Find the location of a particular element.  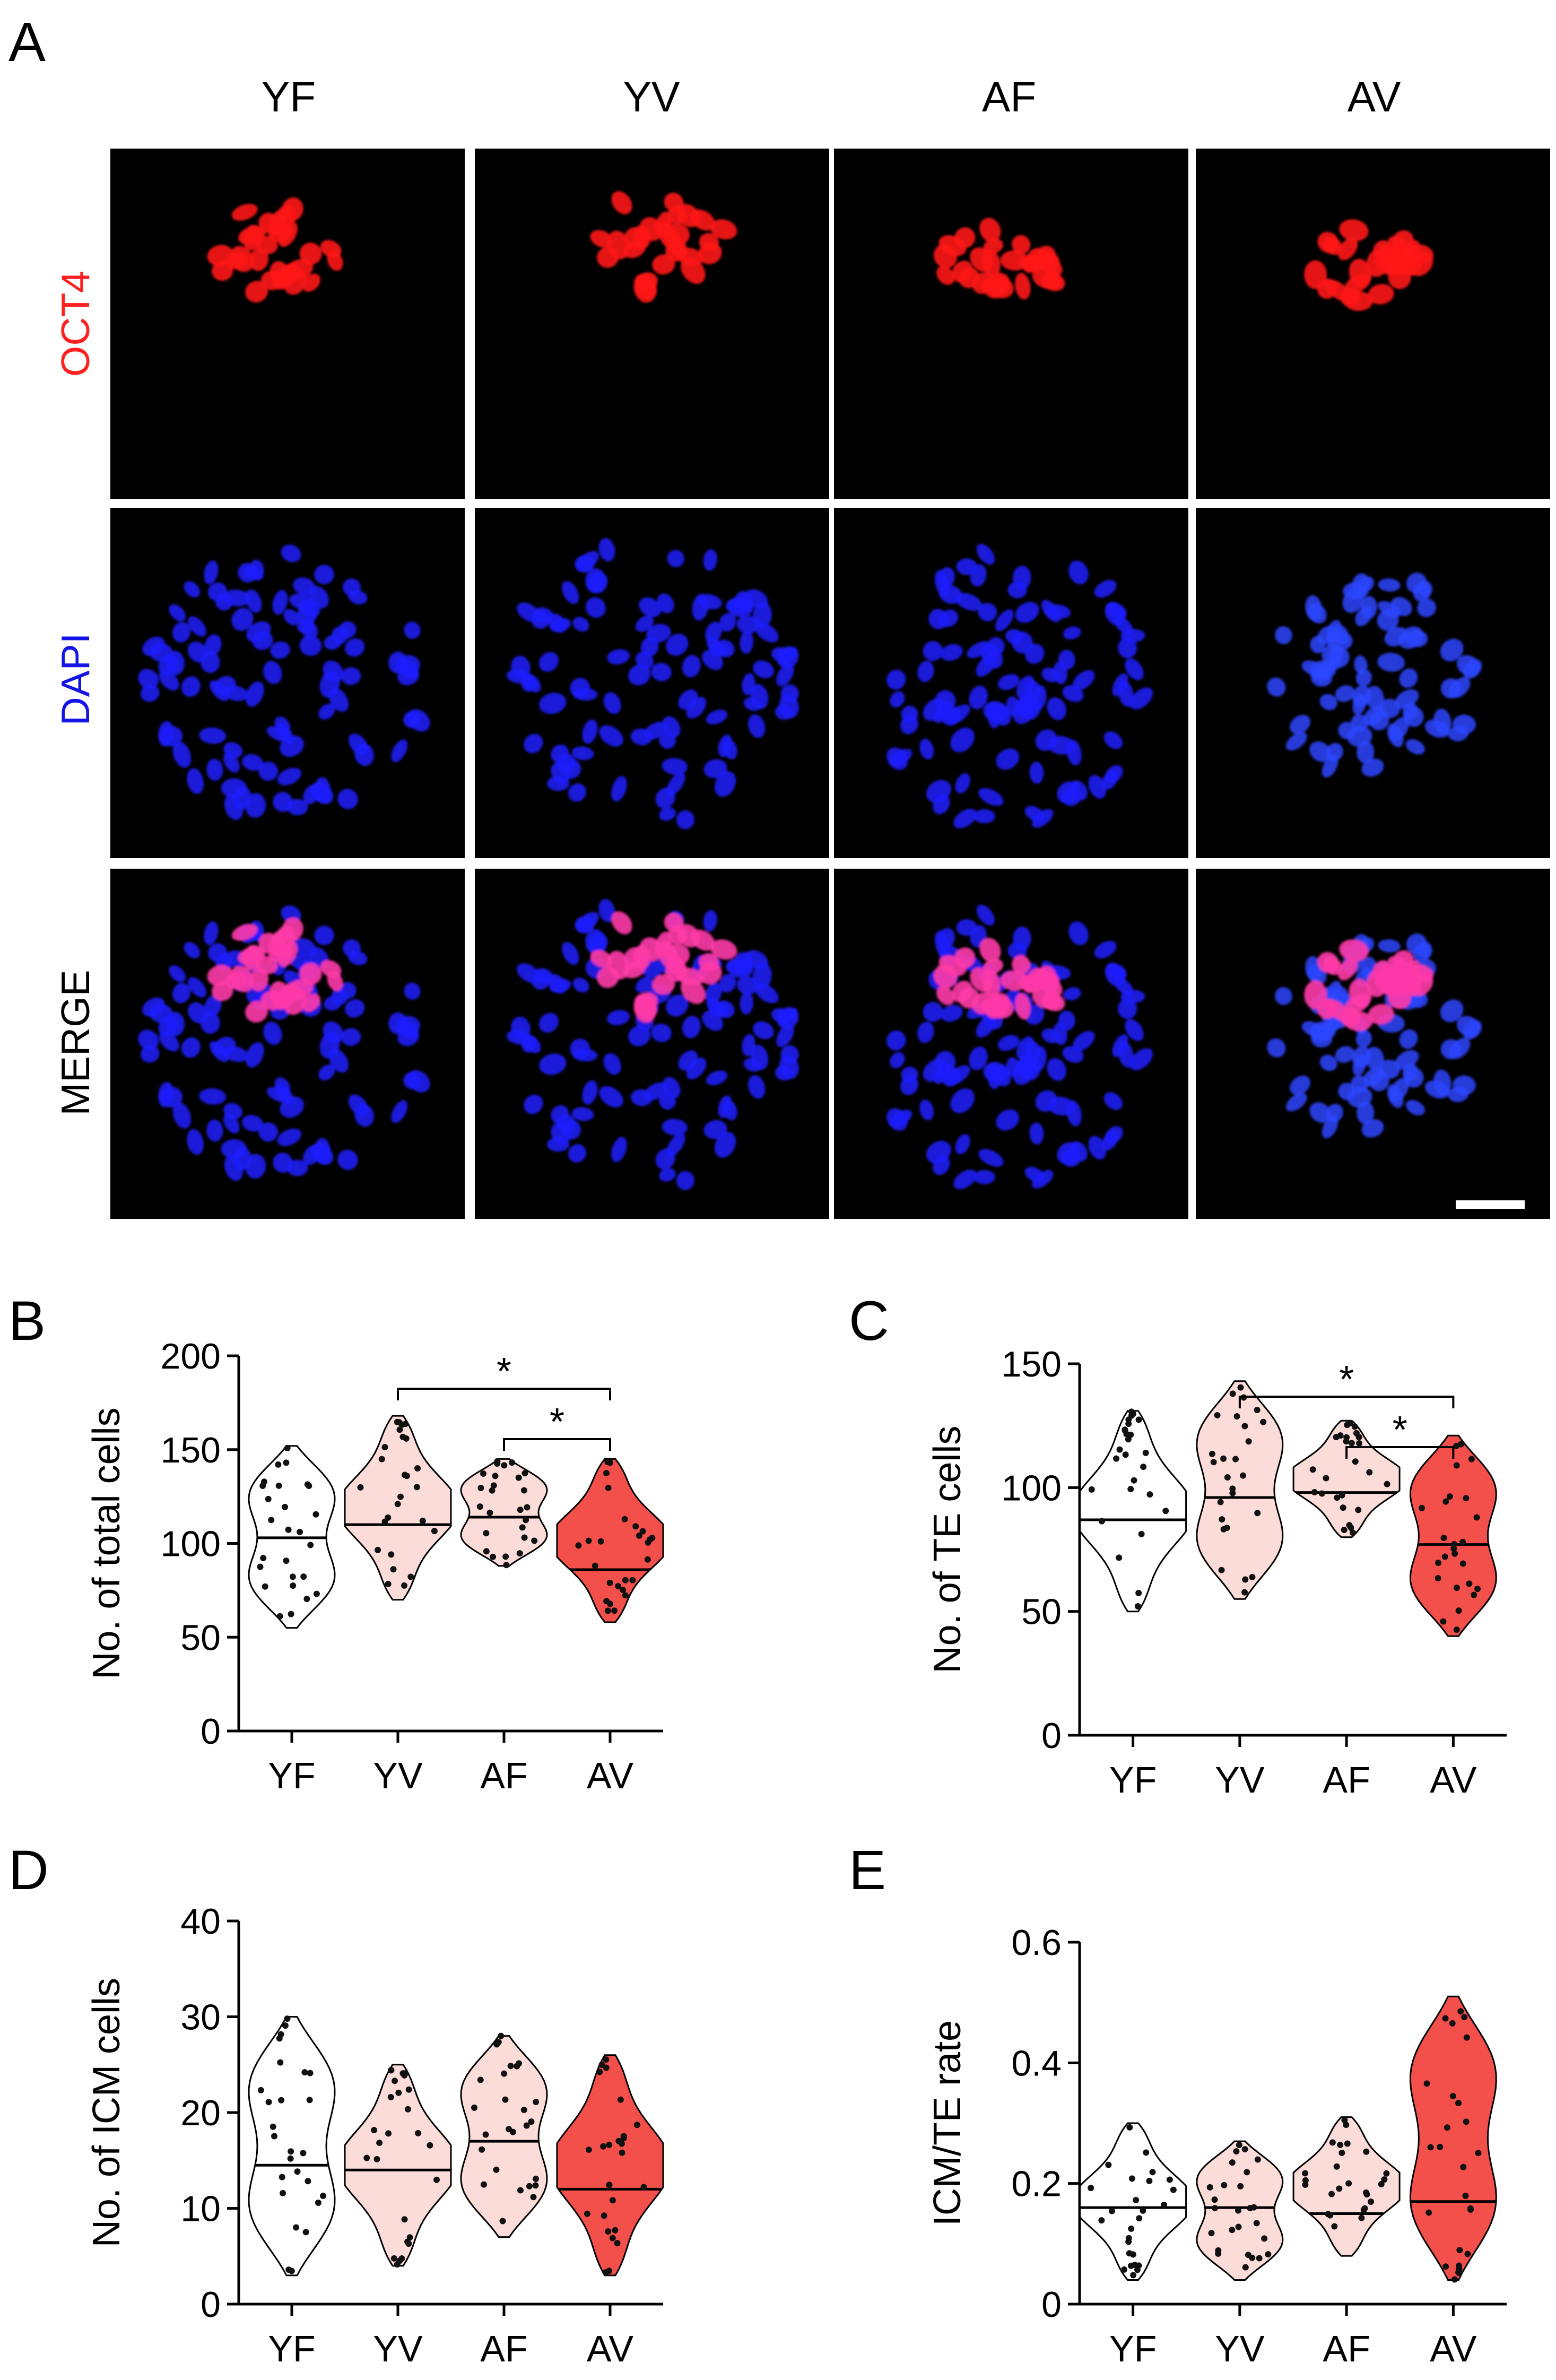

panel-letter-d: D is located at coordinates (28, 1870).